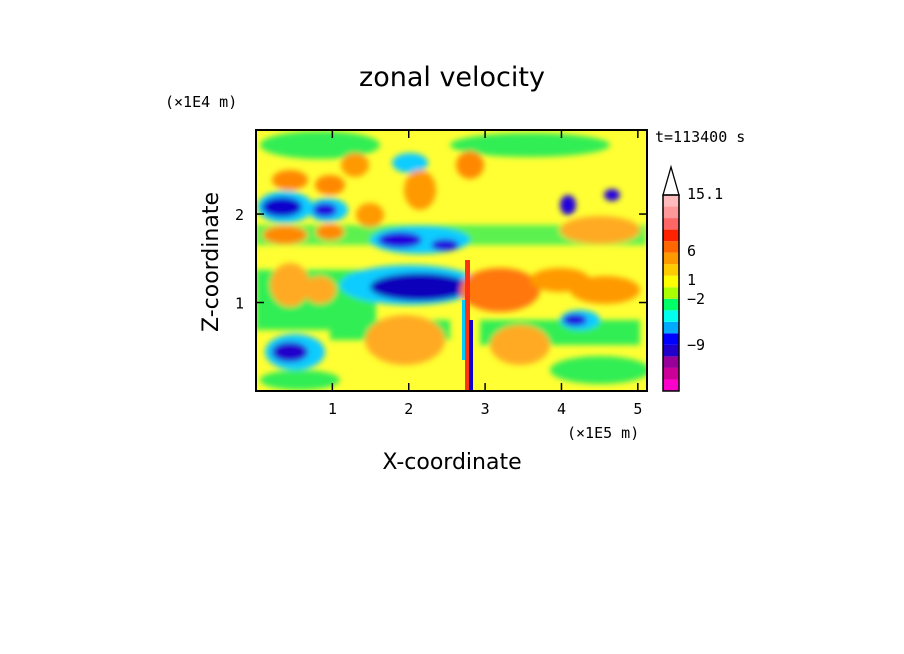  What do you see at coordinates (452, 77) in the screenshot?
I see `chart-title: zonal velocity` at bounding box center [452, 77].